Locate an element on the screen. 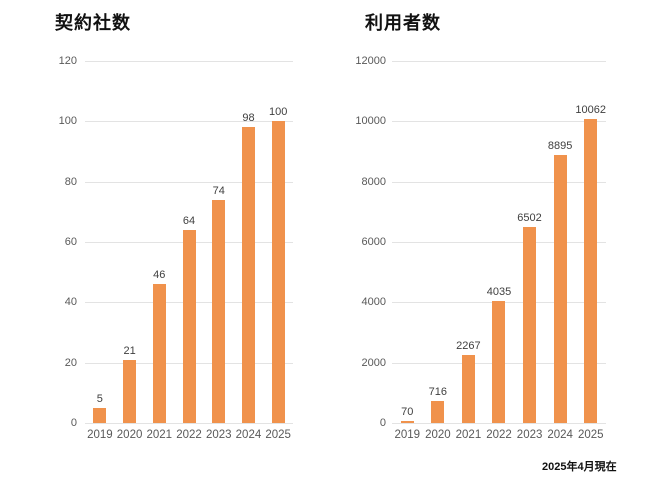 The image size is (667, 500). bar-value-label: 98 is located at coordinates (248, 118).